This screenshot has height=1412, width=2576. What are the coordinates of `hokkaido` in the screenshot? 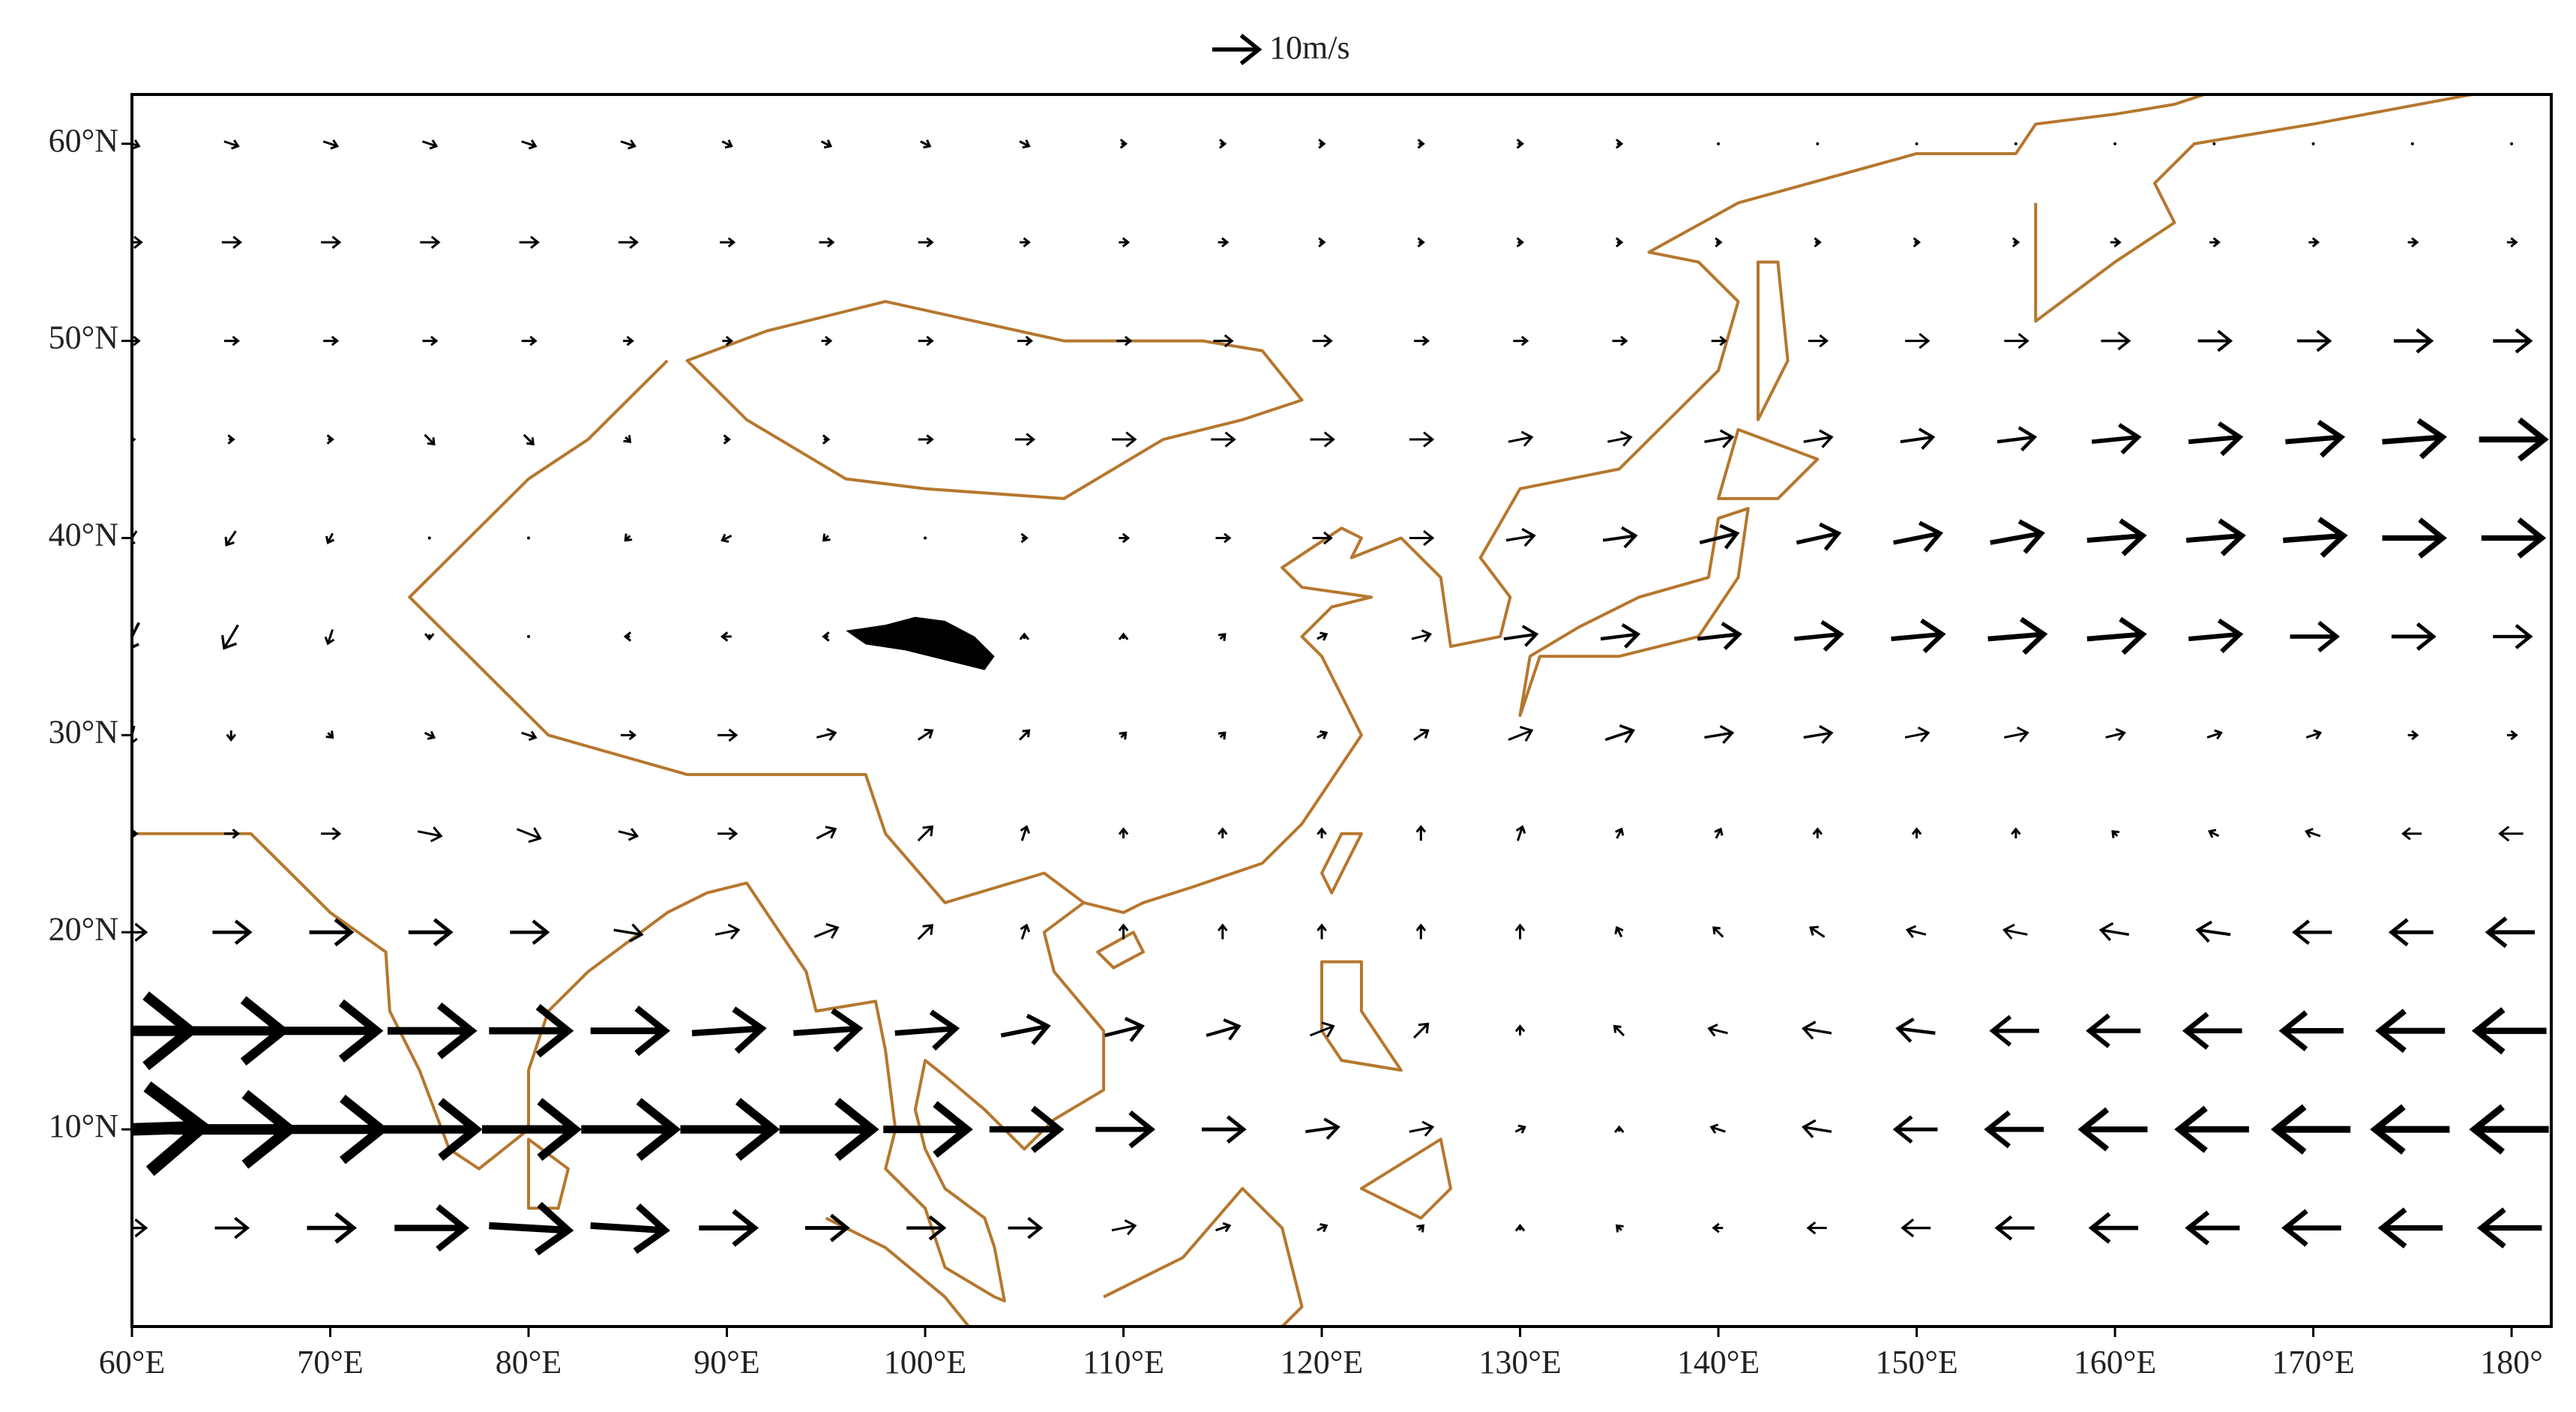 It's located at (1768, 464).